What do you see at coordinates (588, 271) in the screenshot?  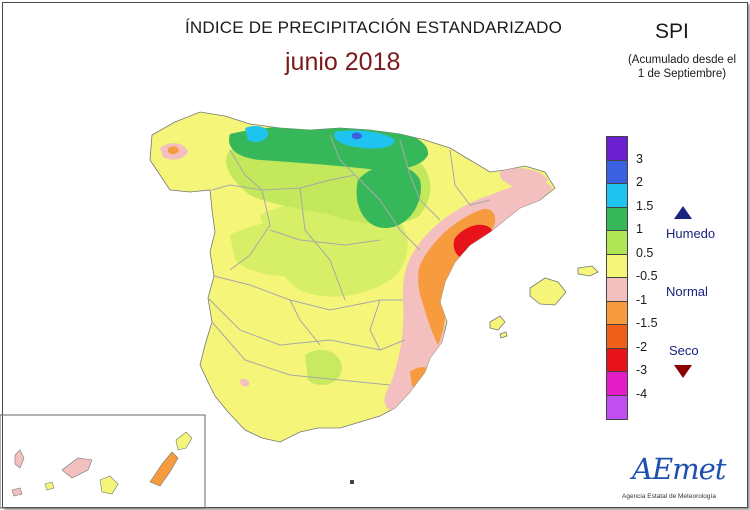 I see `menorca` at bounding box center [588, 271].